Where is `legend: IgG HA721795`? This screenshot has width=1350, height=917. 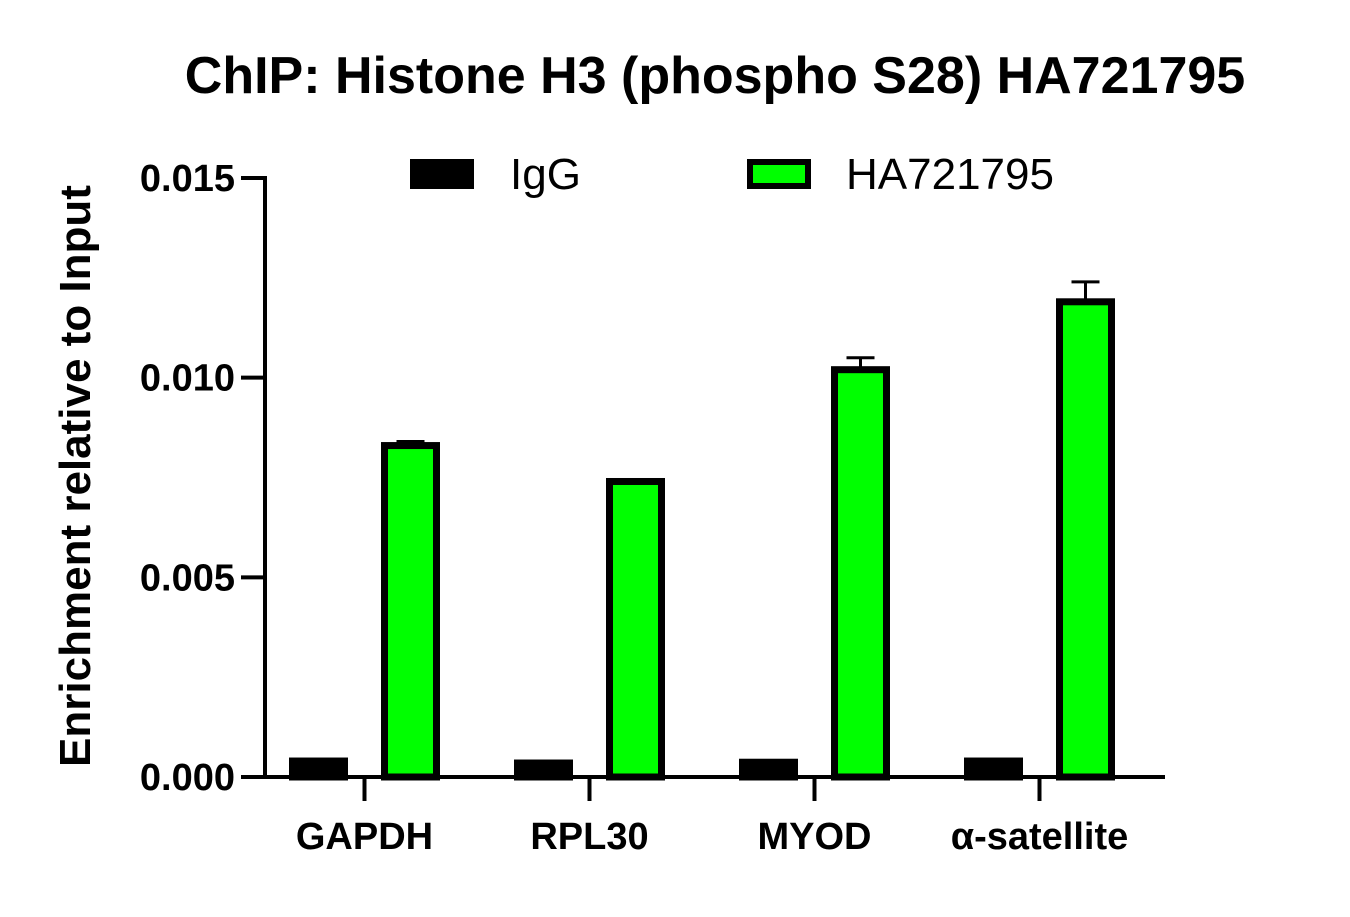 legend: IgG HA721795 is located at coordinates (732, 174).